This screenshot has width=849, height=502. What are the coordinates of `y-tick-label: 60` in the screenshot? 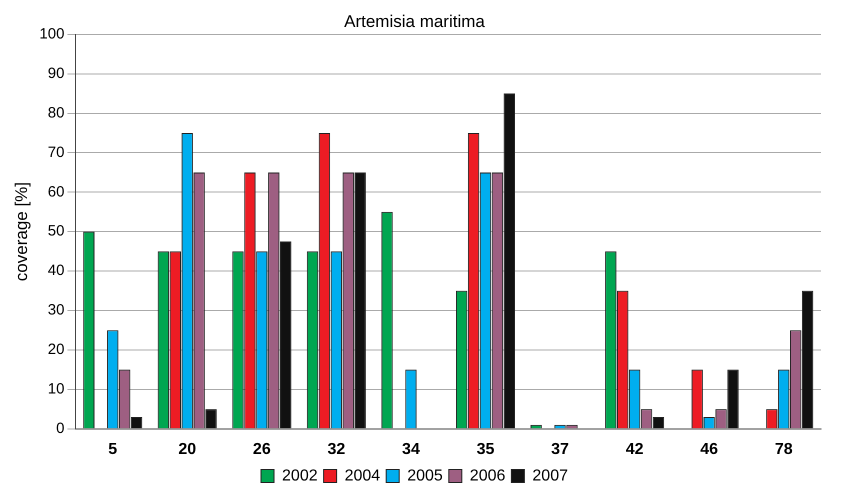 It's located at (56, 191).